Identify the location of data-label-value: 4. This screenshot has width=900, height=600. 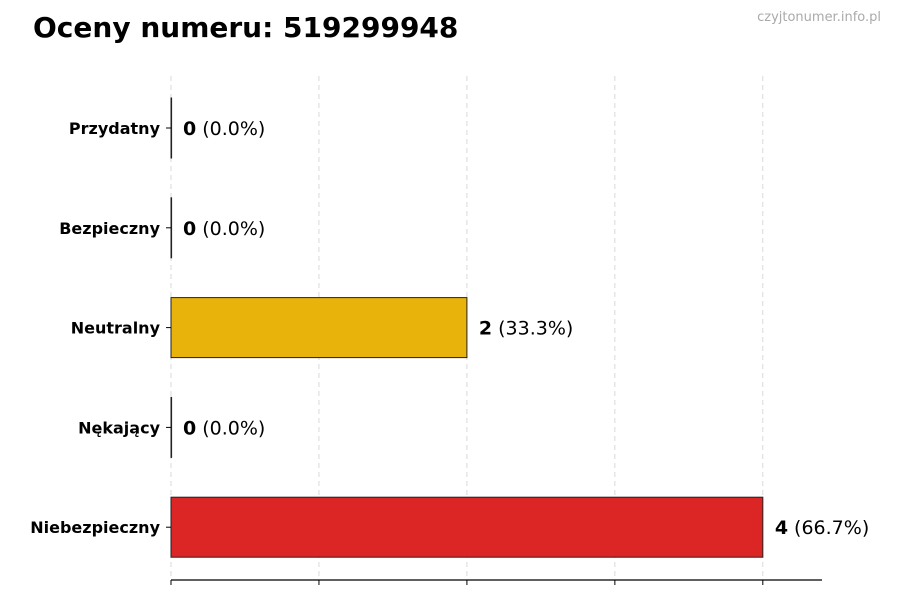
(781, 528).